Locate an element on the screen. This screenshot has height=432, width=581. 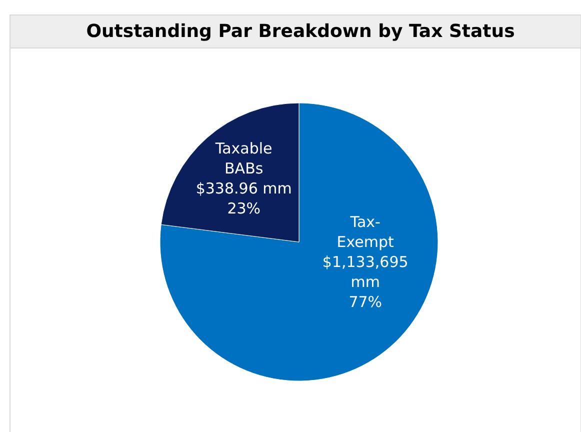
chart-title: Outstanding Par Breakdown by Tax Status is located at coordinates (300, 31).